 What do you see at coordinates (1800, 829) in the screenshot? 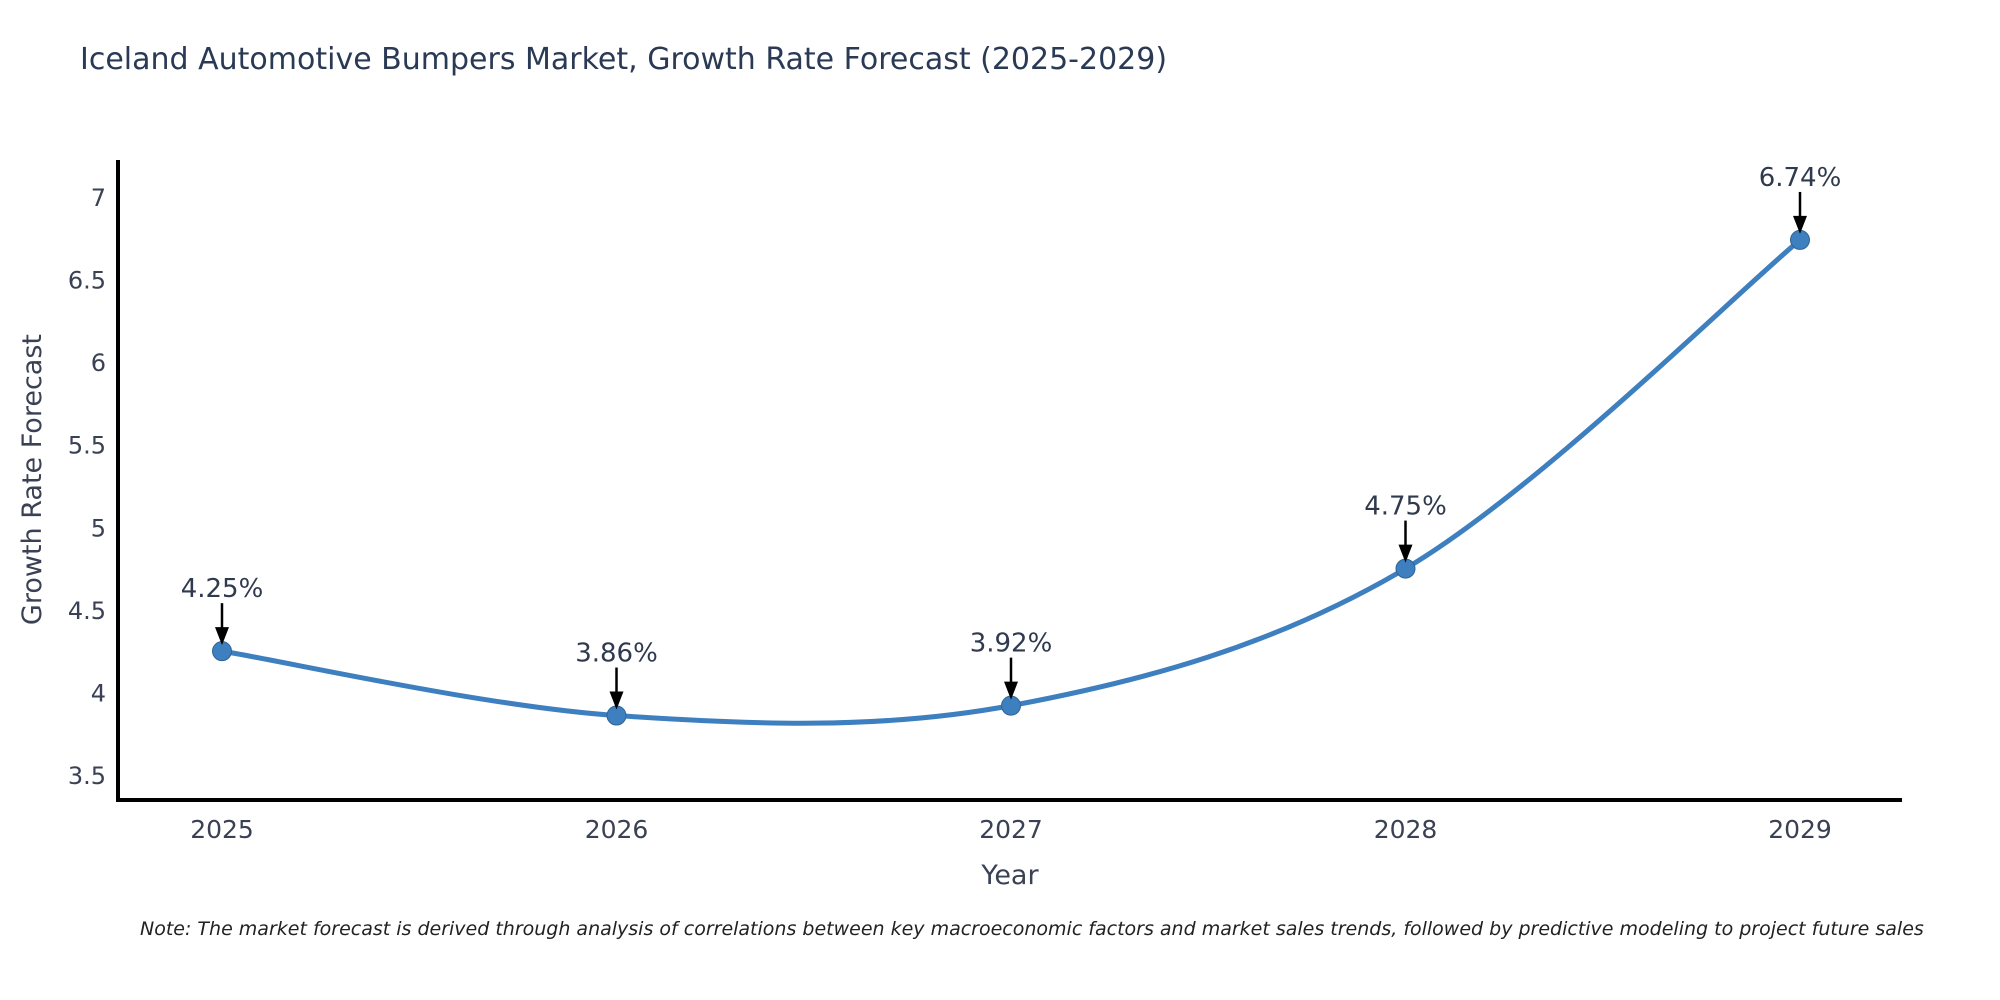
I see `x-tick-label: 2029` at bounding box center [1800, 829].